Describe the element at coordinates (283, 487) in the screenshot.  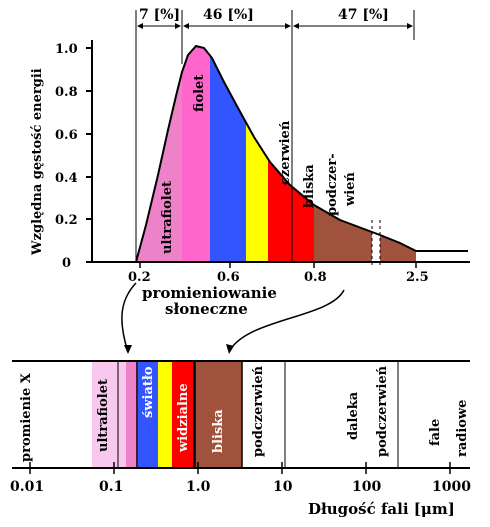
I see `spectrum-tick-label: 10` at that location.